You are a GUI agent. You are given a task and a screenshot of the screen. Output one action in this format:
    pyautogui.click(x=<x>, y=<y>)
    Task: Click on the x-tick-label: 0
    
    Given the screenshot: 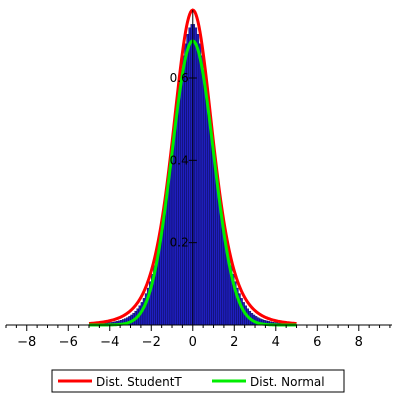 What is the action you would take?
    pyautogui.click(x=193, y=342)
    